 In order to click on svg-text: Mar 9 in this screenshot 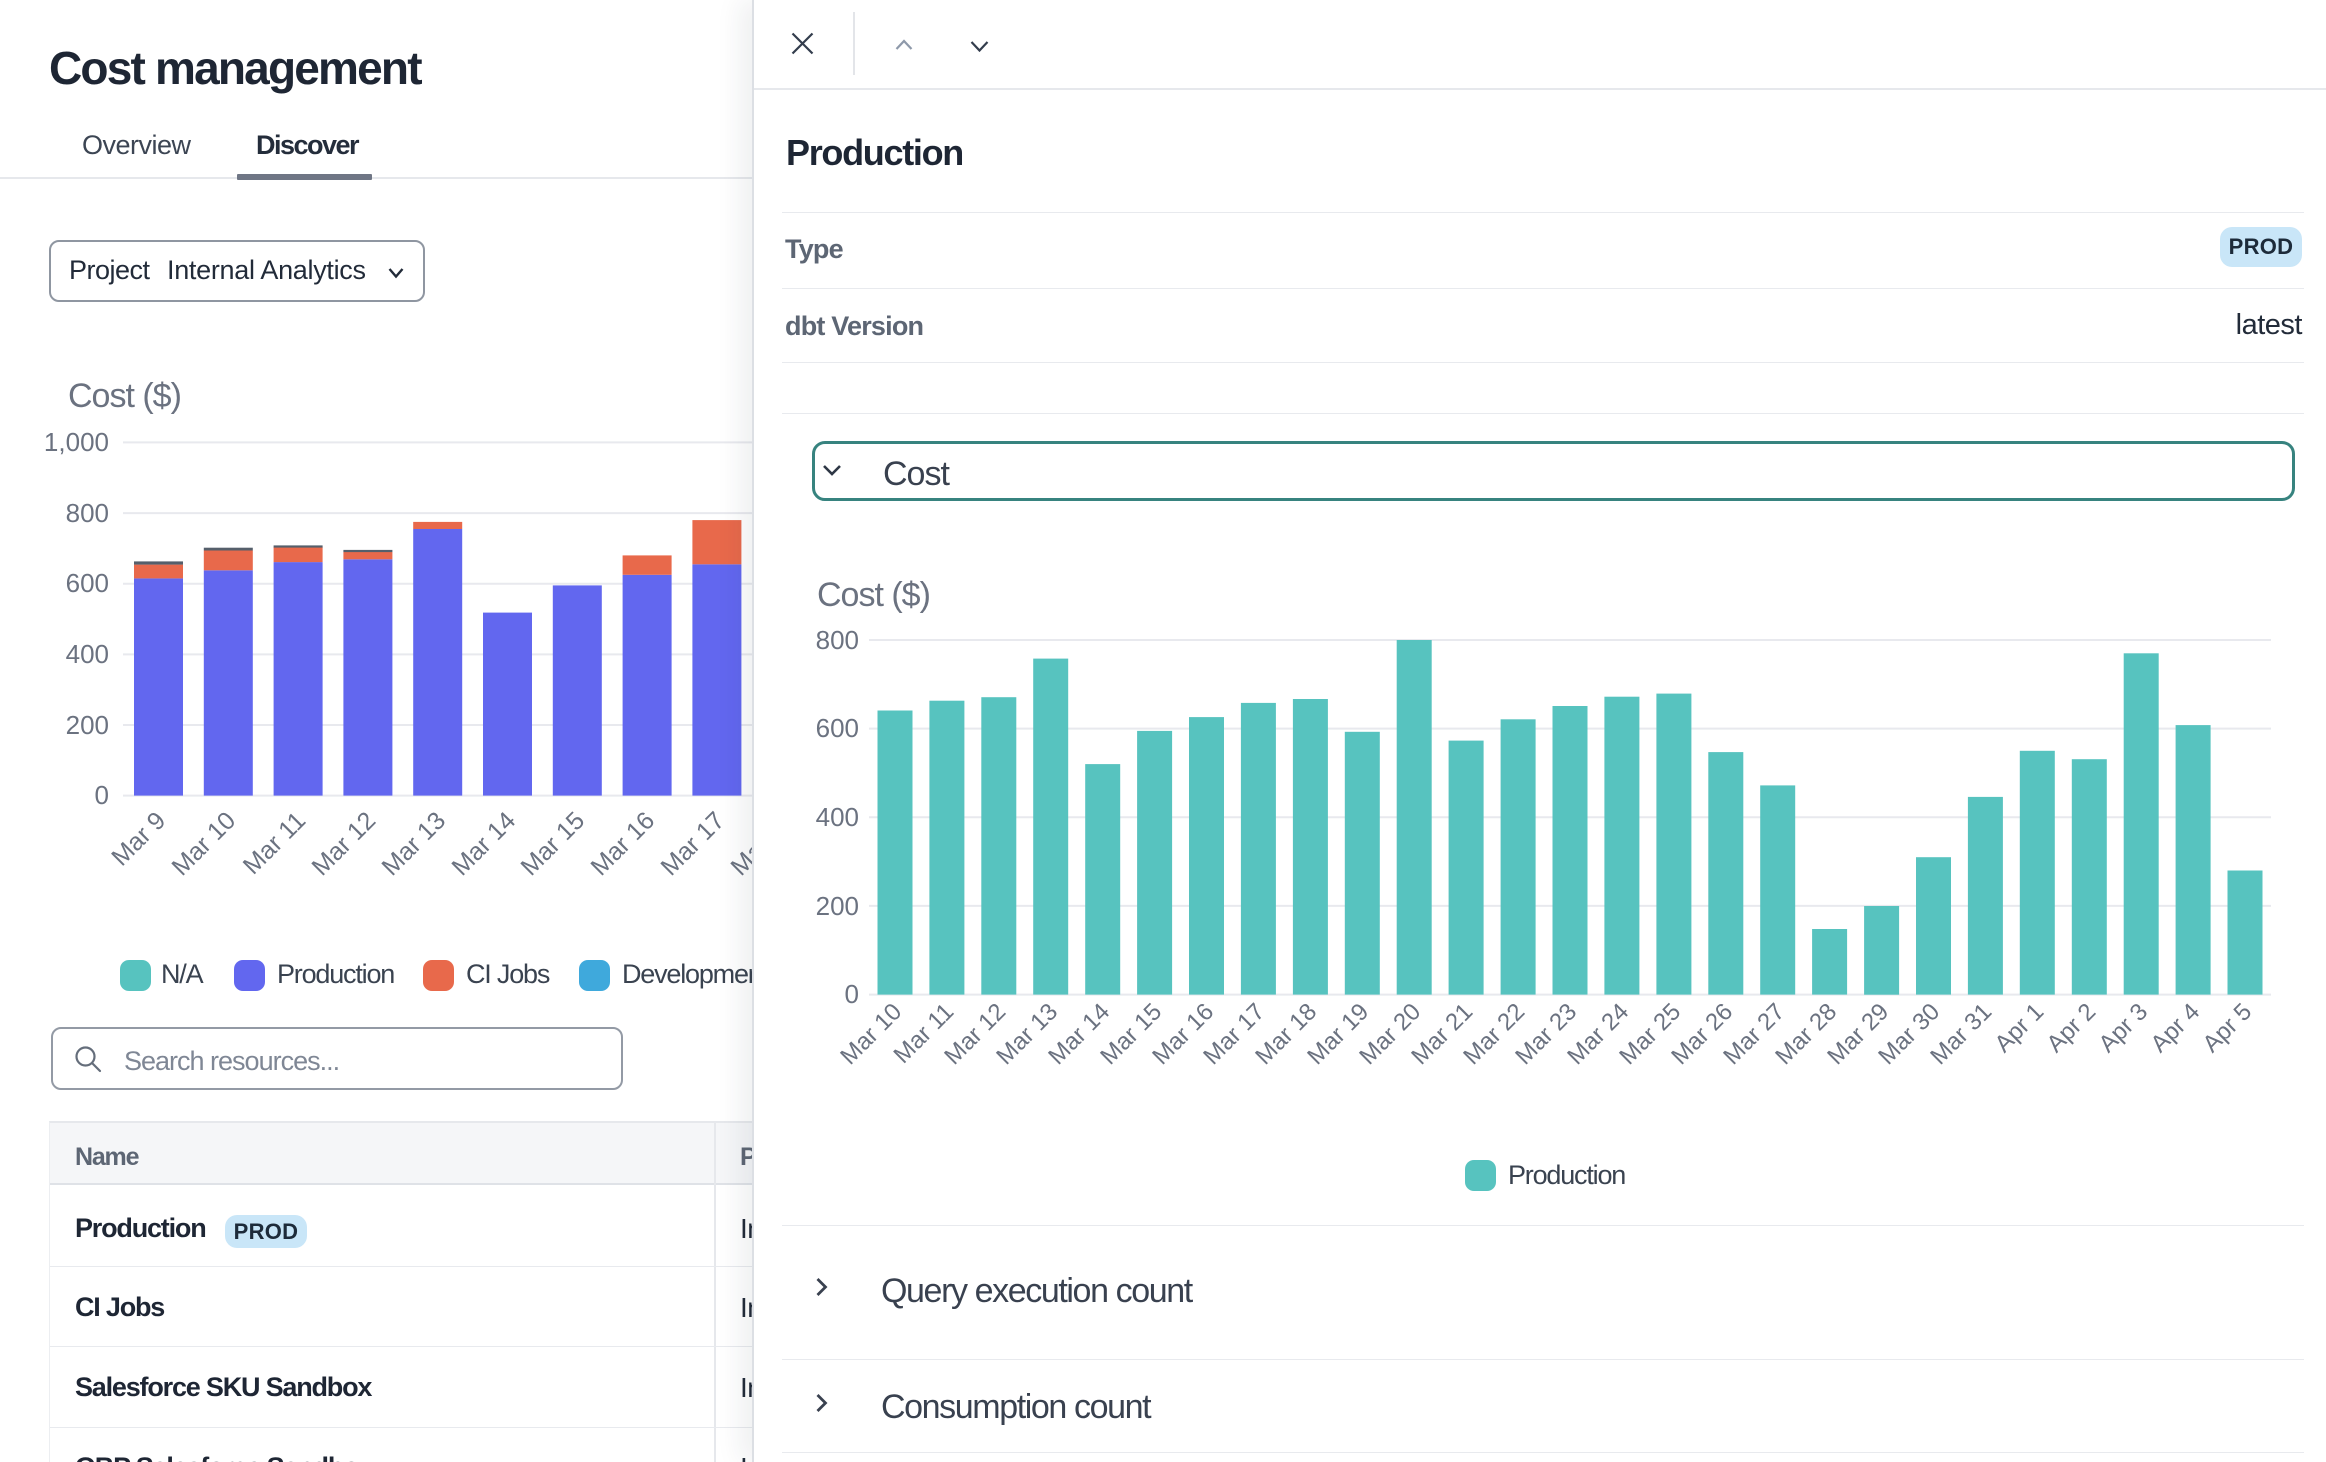, I will do `click(138, 838)`.